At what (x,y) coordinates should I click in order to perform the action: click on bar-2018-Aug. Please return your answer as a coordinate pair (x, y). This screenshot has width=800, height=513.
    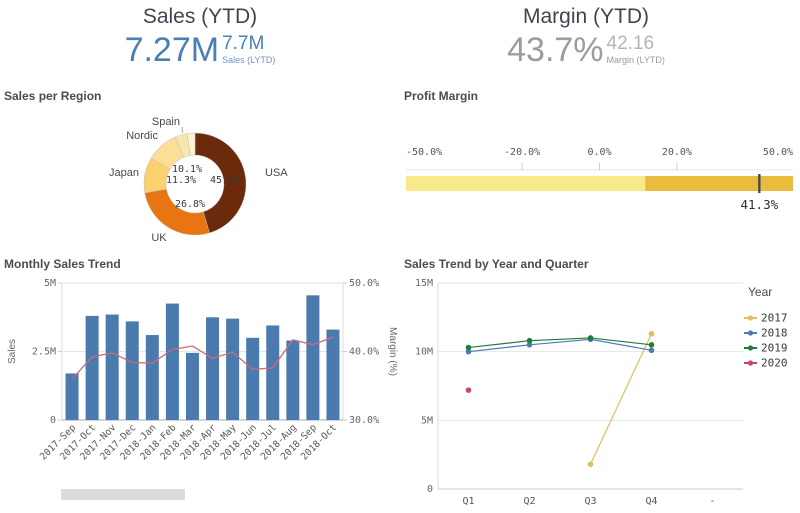
    Looking at the image, I should click on (293, 380).